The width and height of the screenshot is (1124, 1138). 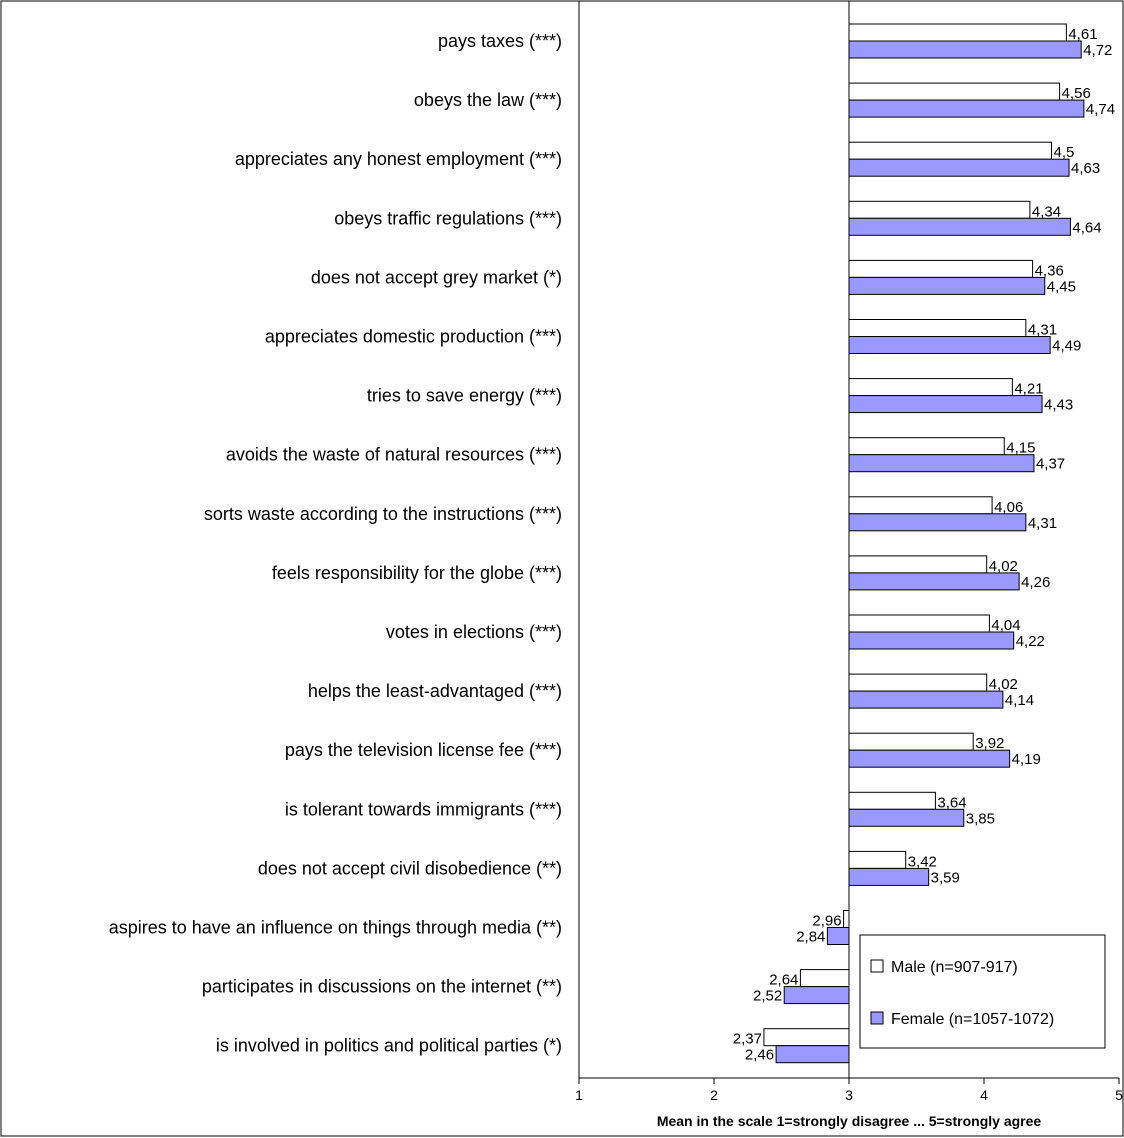 What do you see at coordinates (500, 41) in the screenshot?
I see `category-label: pays taxes (***)` at bounding box center [500, 41].